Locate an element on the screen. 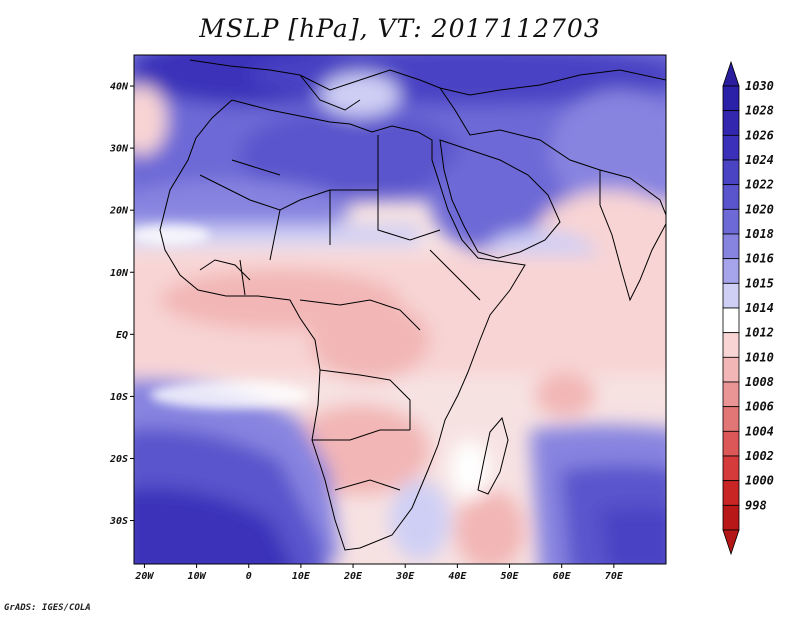 This screenshot has height=618, width=800. lon-tick-label: 50E is located at coordinates (509, 576).